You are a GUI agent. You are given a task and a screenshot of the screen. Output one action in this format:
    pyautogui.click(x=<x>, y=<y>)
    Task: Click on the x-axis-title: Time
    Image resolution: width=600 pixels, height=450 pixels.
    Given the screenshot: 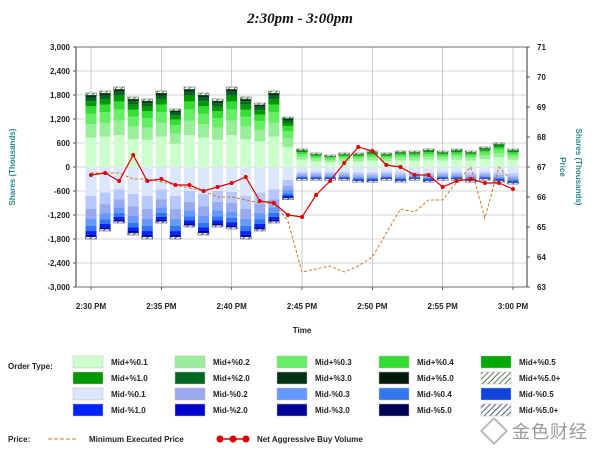 What is the action you would take?
    pyautogui.click(x=302, y=330)
    